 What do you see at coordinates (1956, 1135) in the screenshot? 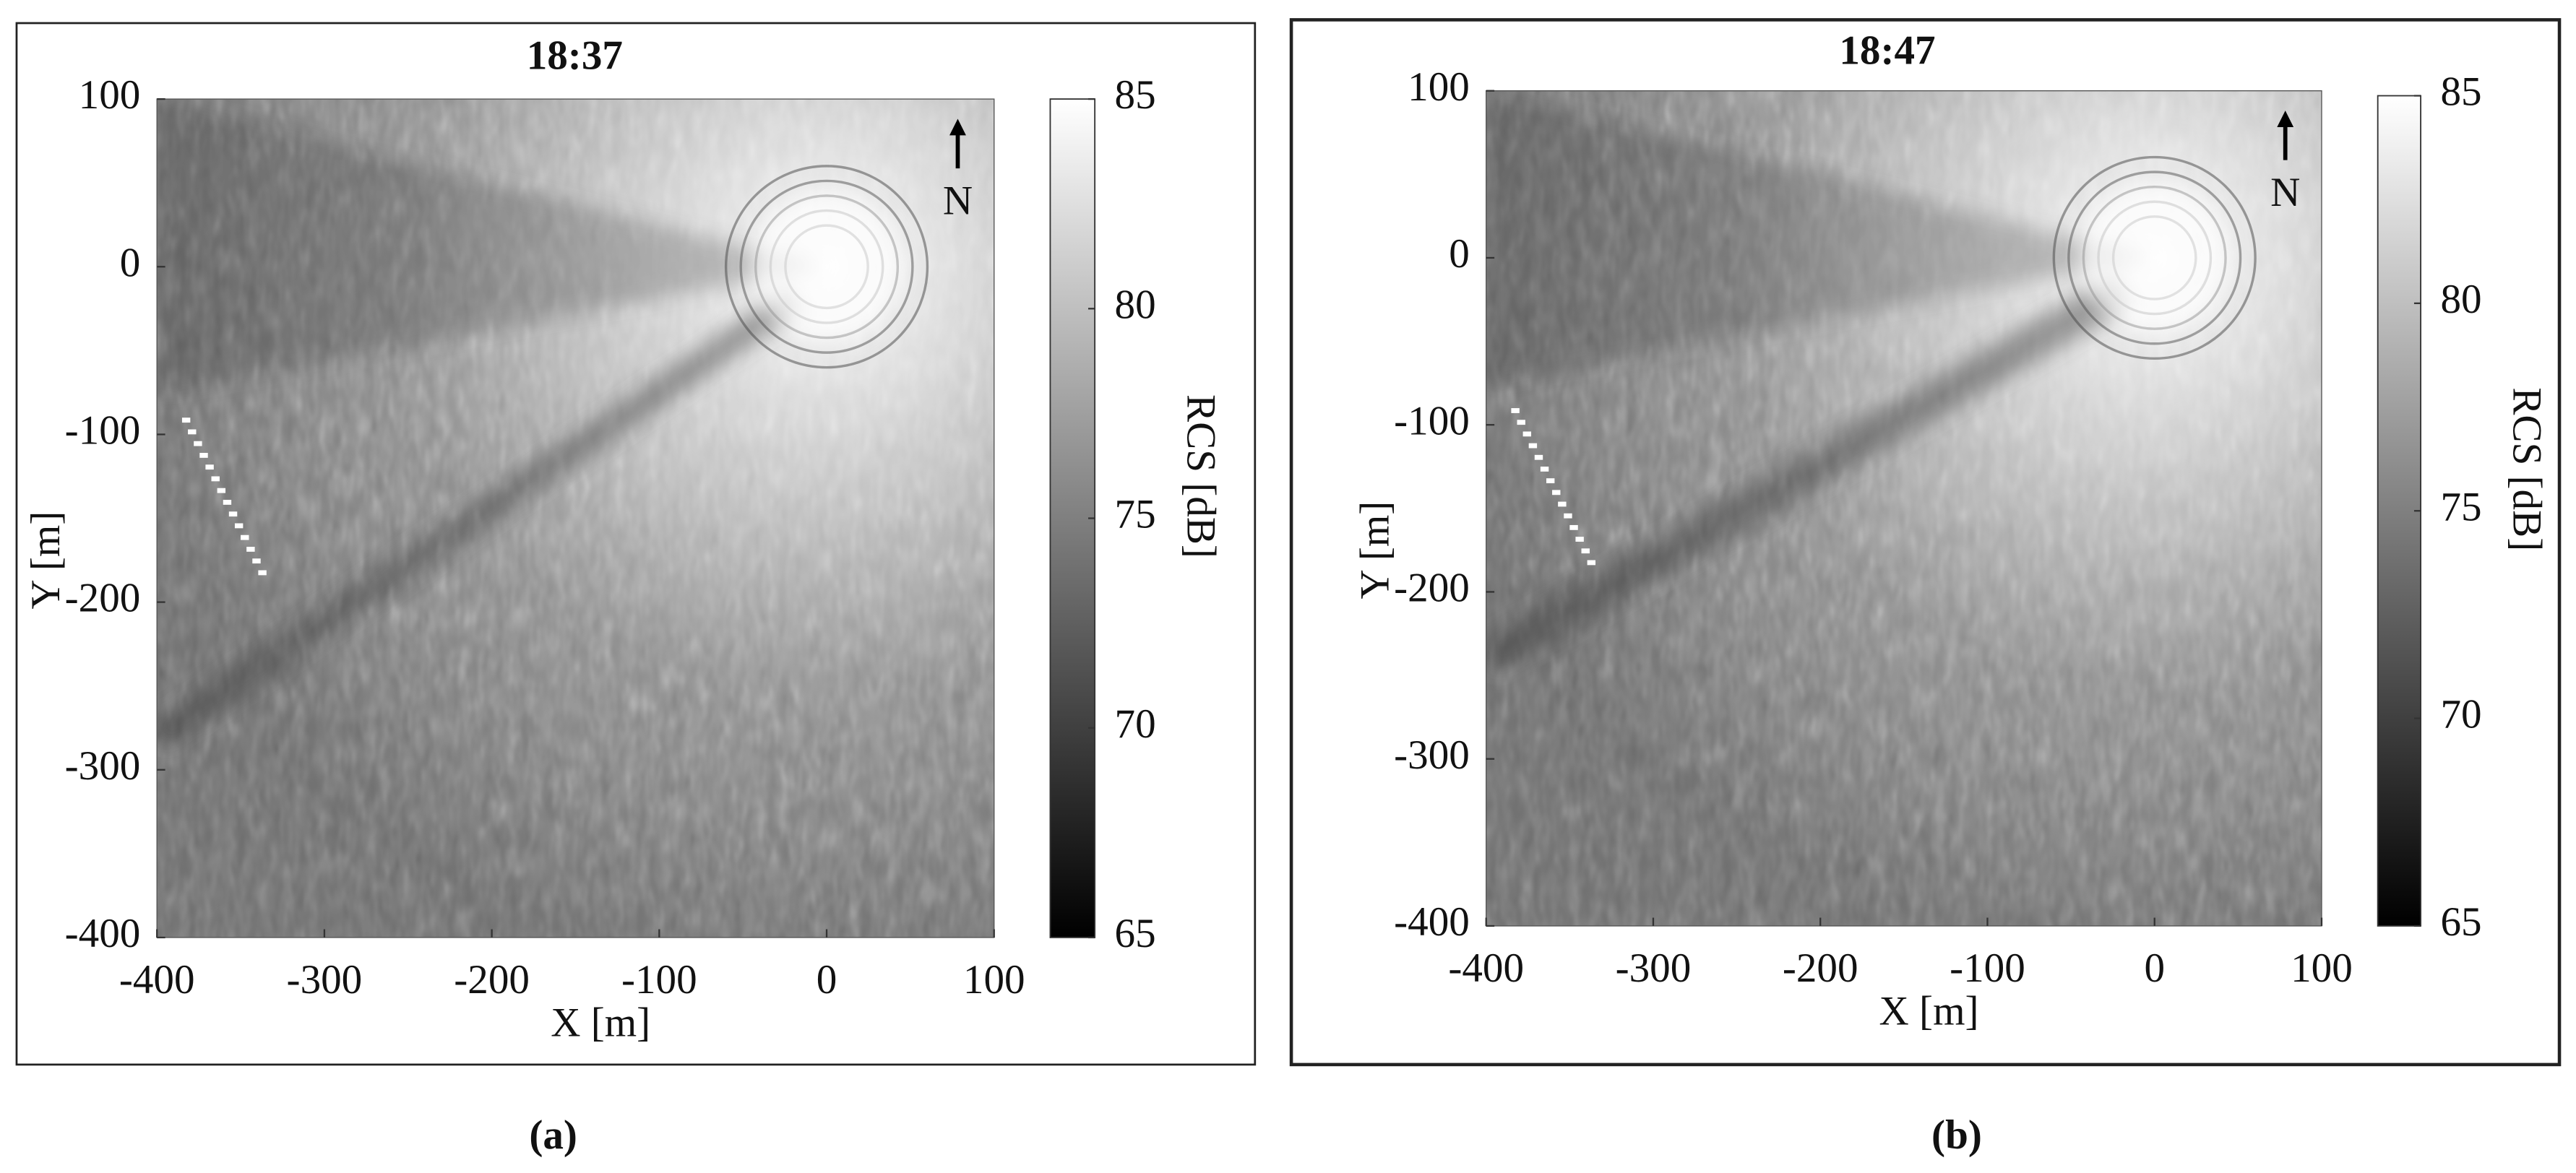
I see `caption: (b)` at bounding box center [1956, 1135].